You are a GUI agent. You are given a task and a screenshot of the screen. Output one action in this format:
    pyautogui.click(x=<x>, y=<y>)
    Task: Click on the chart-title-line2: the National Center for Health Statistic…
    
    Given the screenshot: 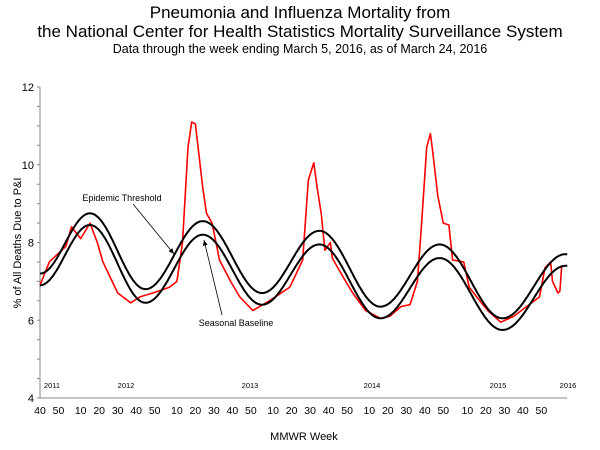 What is the action you would take?
    pyautogui.click(x=300, y=31)
    